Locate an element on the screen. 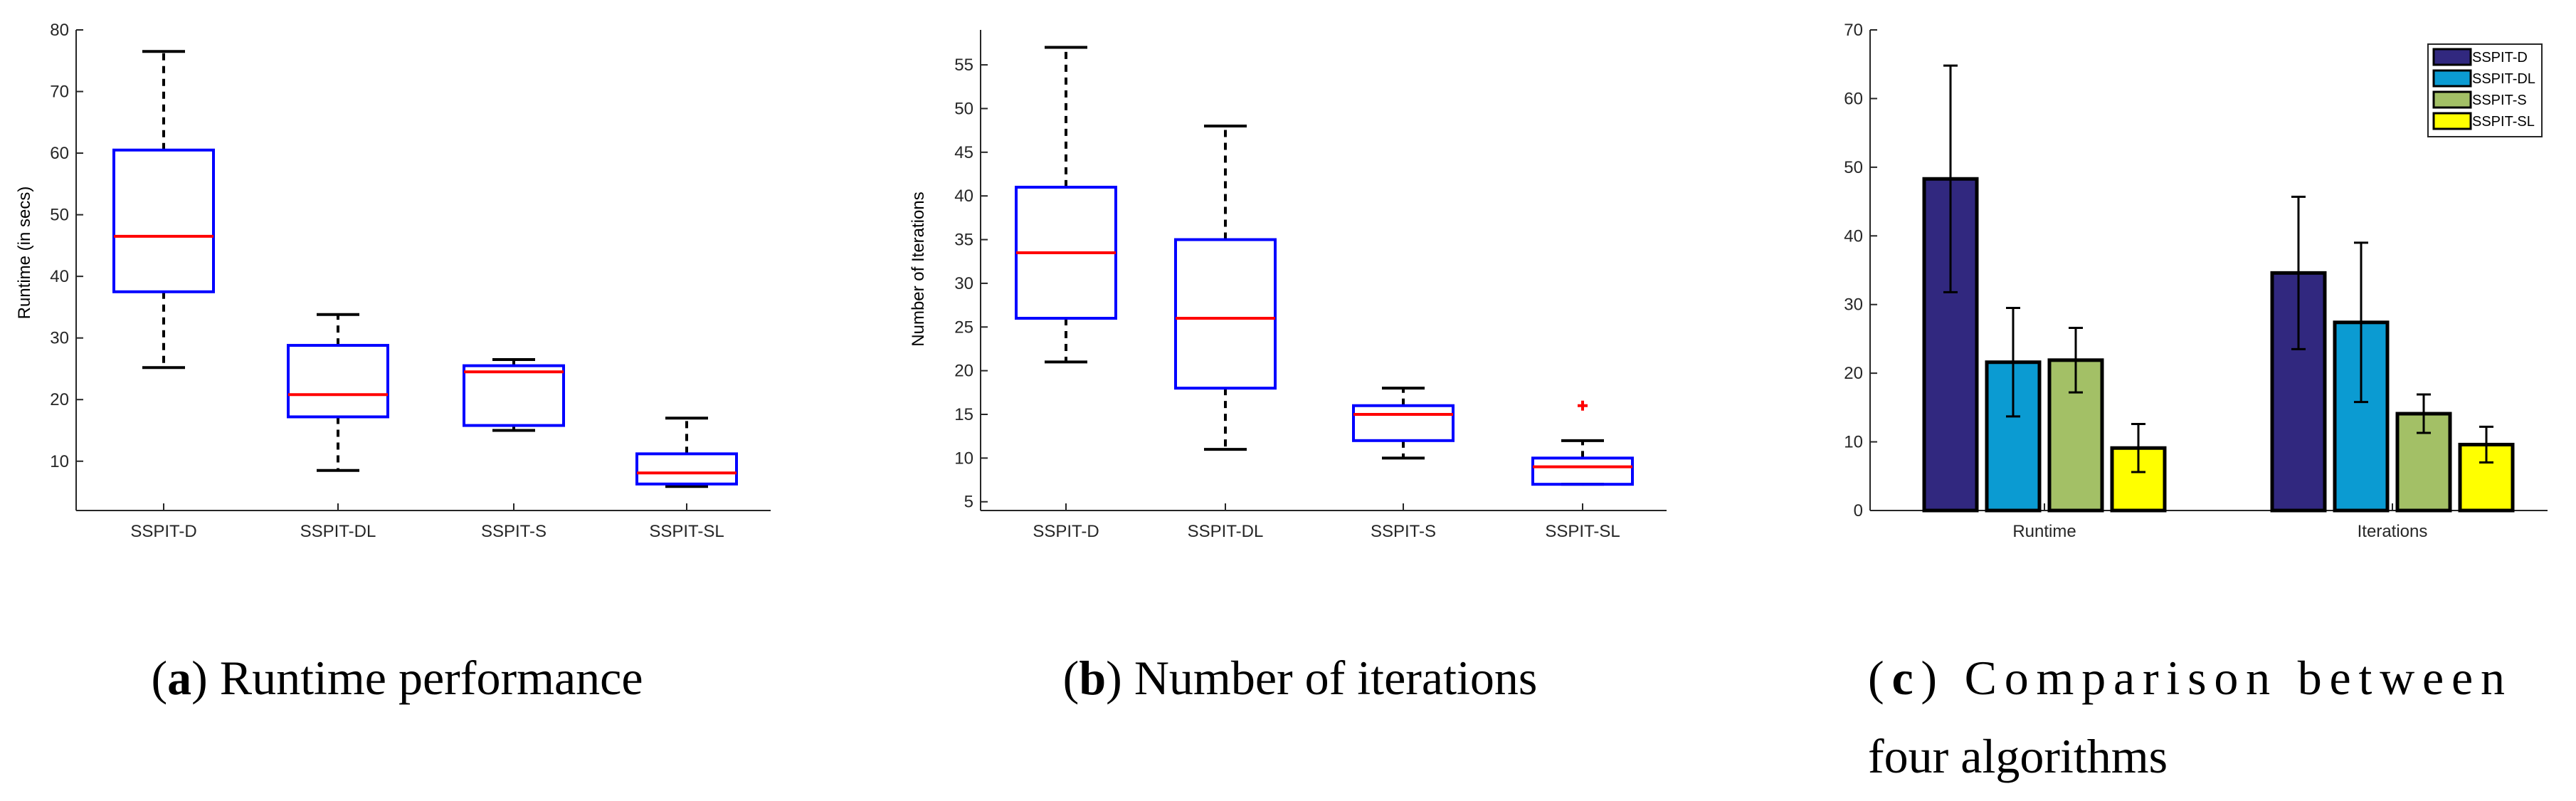 This screenshot has width=2576, height=801. panel-b-caption-text: Number of iterations is located at coordinates (1336, 678).